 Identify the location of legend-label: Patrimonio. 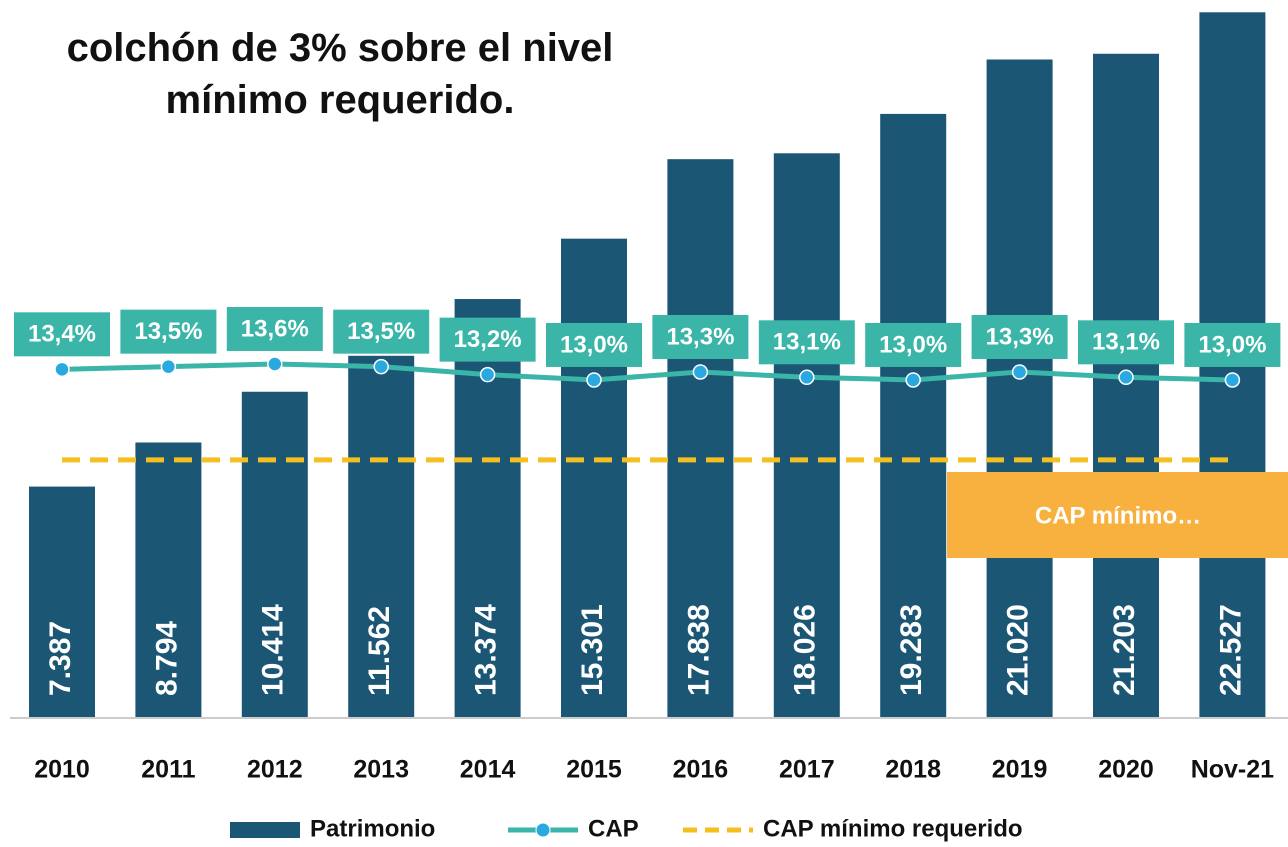
(372, 828).